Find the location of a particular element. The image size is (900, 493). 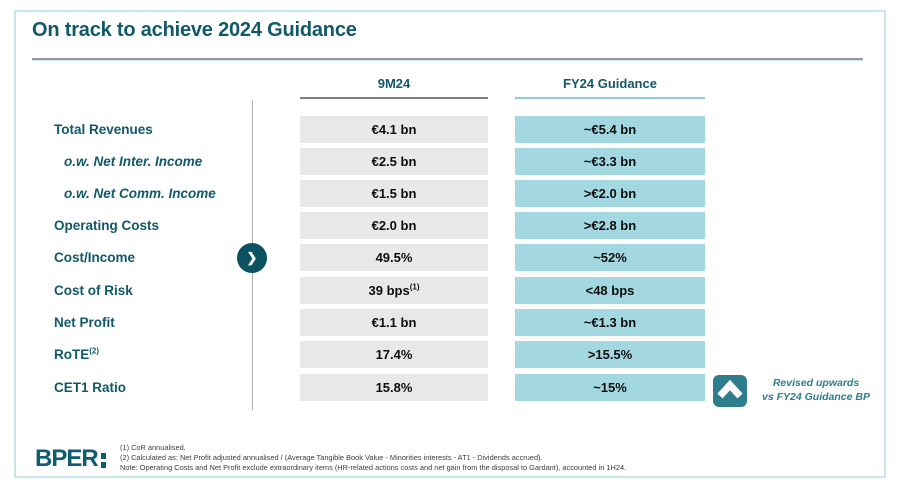

guidance-value-cell: ~52% is located at coordinates (610, 257).